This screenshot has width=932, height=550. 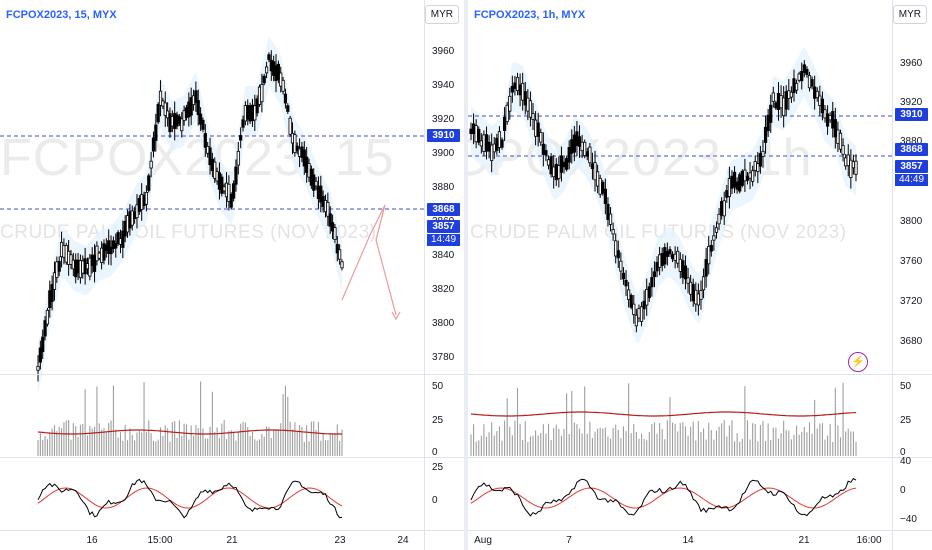 What do you see at coordinates (438, 420) in the screenshot?
I see `volume-tick: 25` at bounding box center [438, 420].